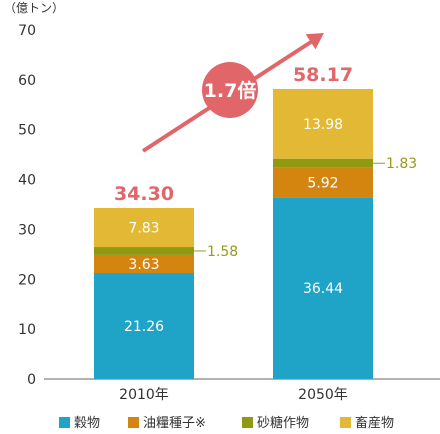  I want to click on y-tick-label: 60, so click(27, 81).